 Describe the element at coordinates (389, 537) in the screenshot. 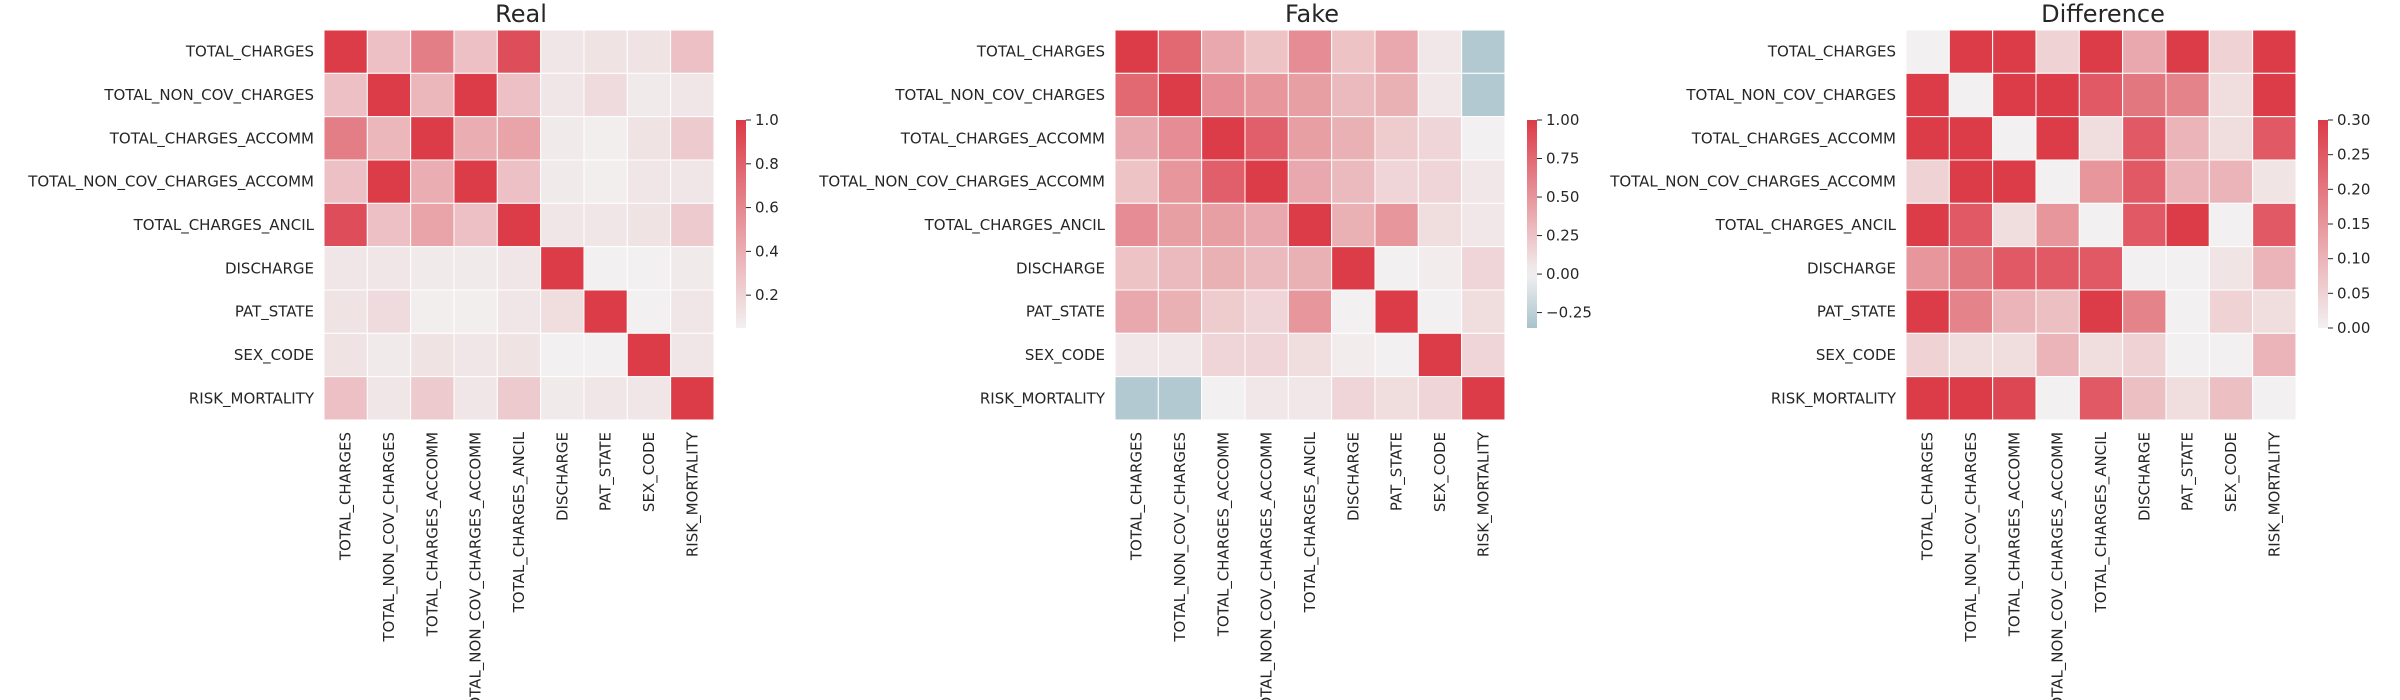

I see `column-tick-label: TOTAL_NON_COV_CHARGES` at that location.